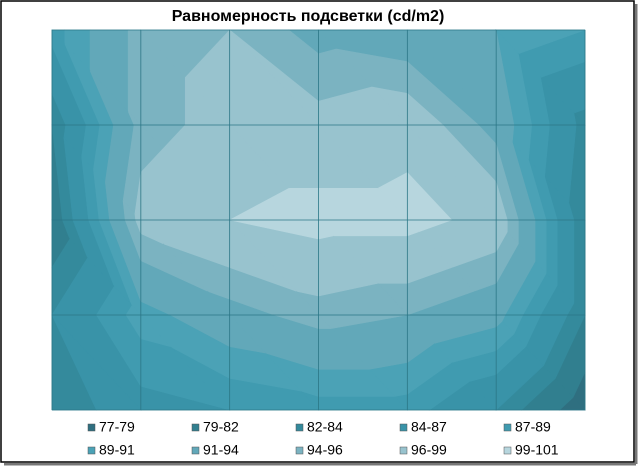 This screenshot has width=639, height=471. I want to click on chart-title: Равномерность подсветки (cd/m2), so click(308, 16).